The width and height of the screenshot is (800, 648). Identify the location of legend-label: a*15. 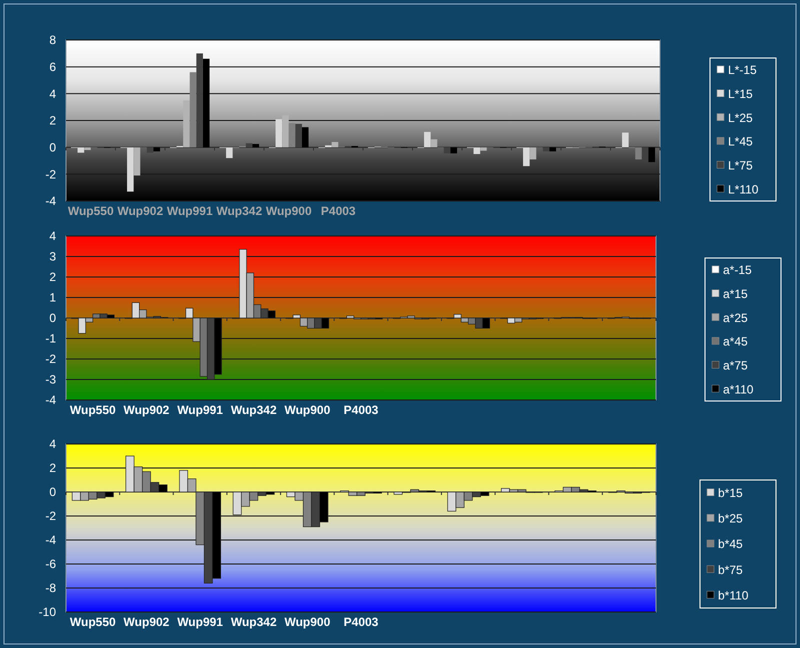
(735, 293).